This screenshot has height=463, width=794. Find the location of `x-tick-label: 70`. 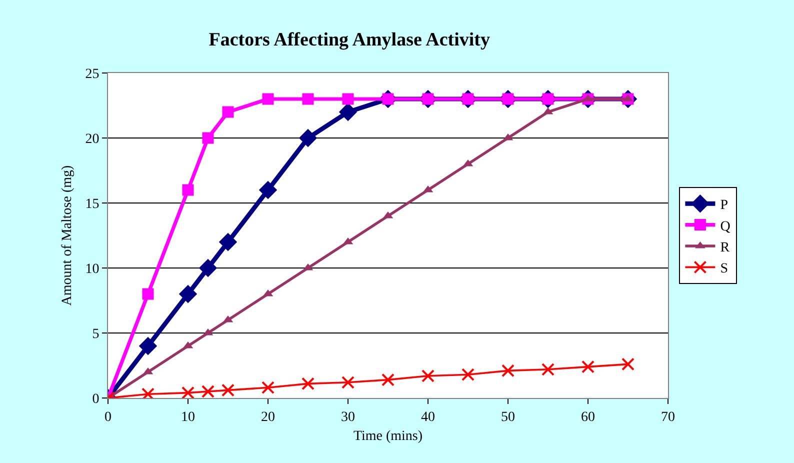

x-tick-label: 70 is located at coordinates (668, 417).